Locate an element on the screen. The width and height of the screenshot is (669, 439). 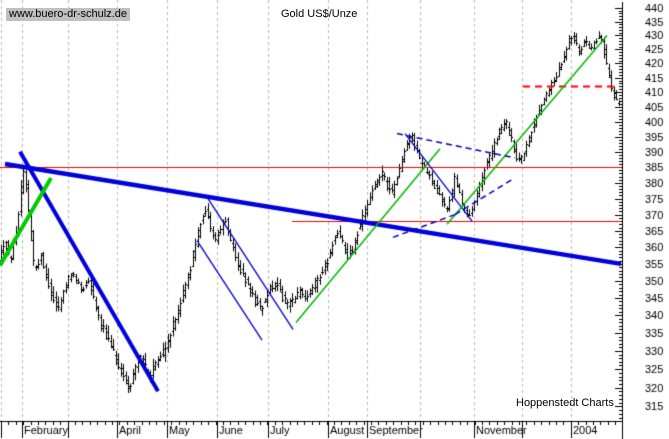
chart-title: Gold US$/Unze is located at coordinates (319, 14).